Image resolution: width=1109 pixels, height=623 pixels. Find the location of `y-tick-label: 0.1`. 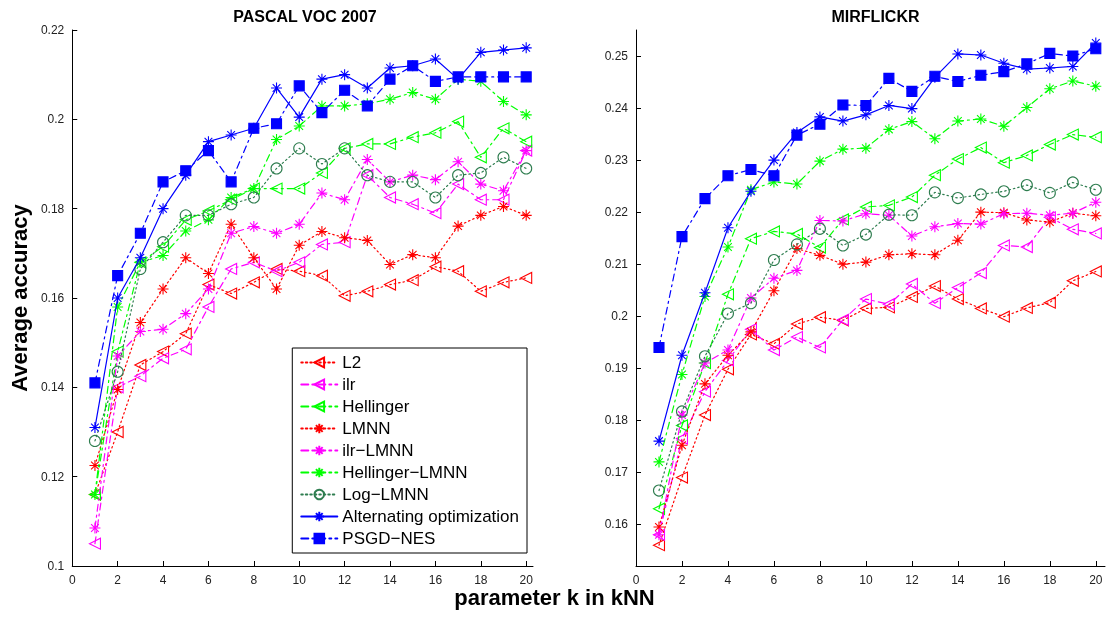

y-tick-label: 0.1 is located at coordinates (56, 566).